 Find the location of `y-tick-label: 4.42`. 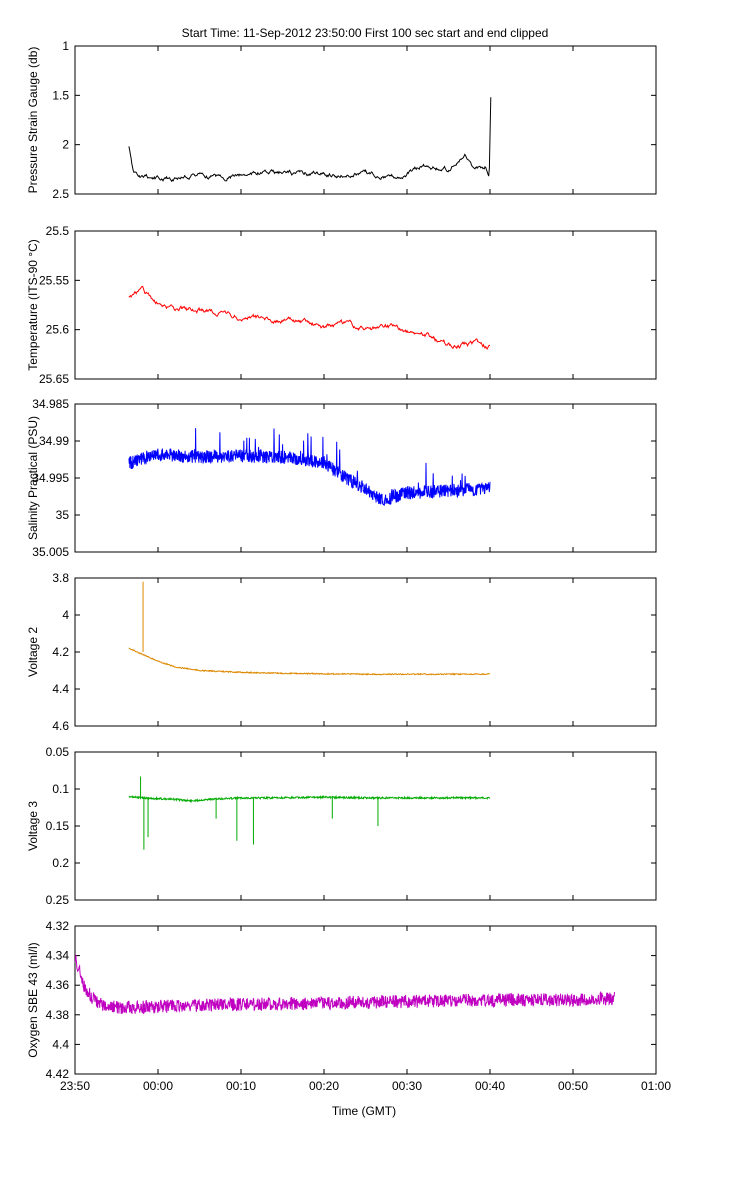

y-tick-label: 4.42 is located at coordinates (58, 1074).